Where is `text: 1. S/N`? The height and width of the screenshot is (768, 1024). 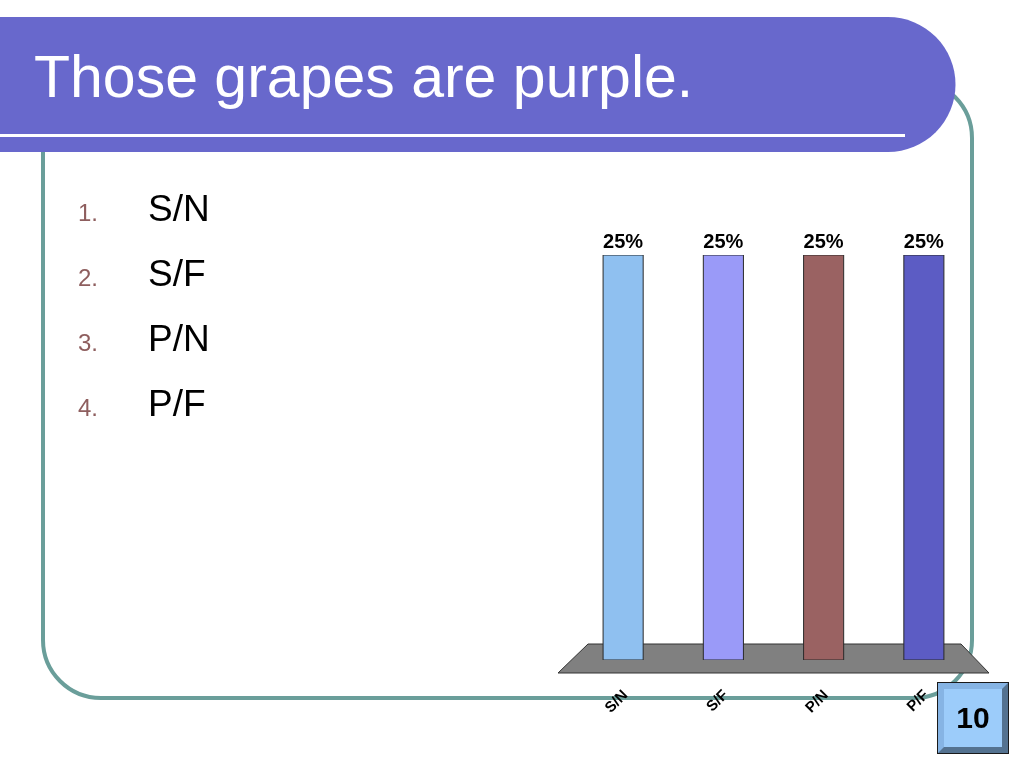
text: 1. S/N is located at coordinates (144, 208).